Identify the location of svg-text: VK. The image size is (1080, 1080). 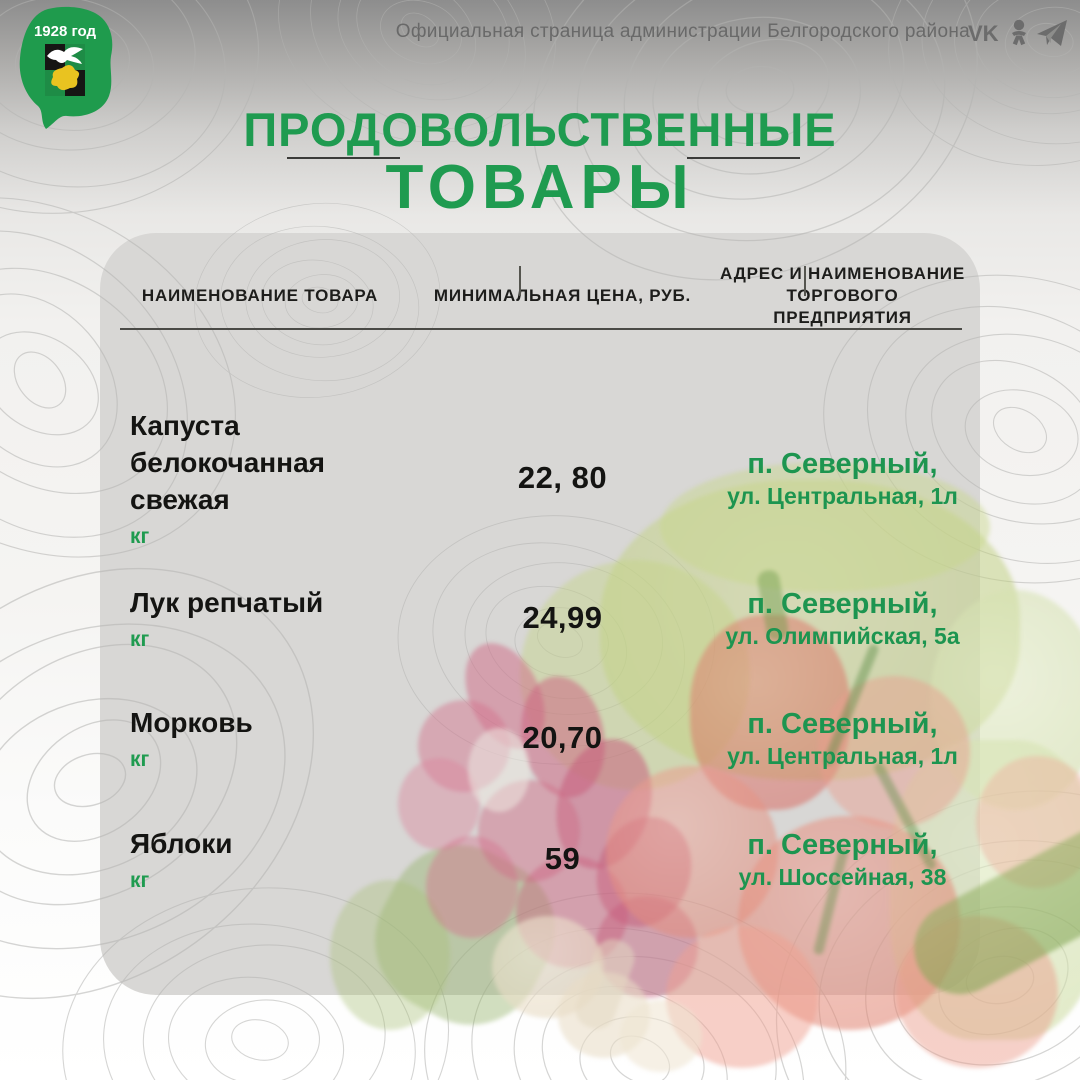
(983, 33).